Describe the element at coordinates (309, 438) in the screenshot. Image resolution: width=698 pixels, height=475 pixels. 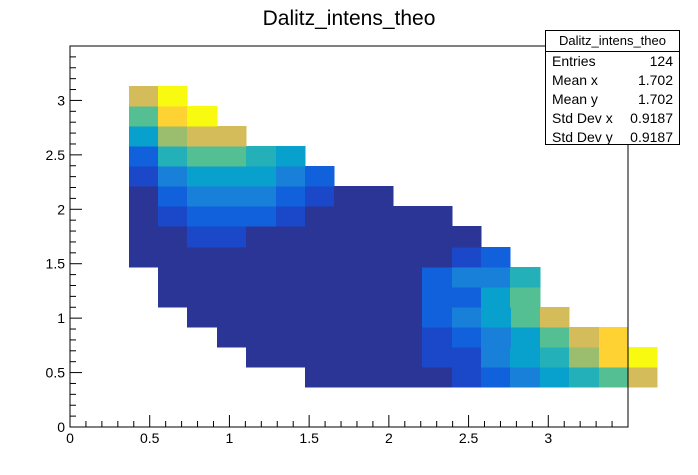
I see `x-tick-label: 1.5` at that location.